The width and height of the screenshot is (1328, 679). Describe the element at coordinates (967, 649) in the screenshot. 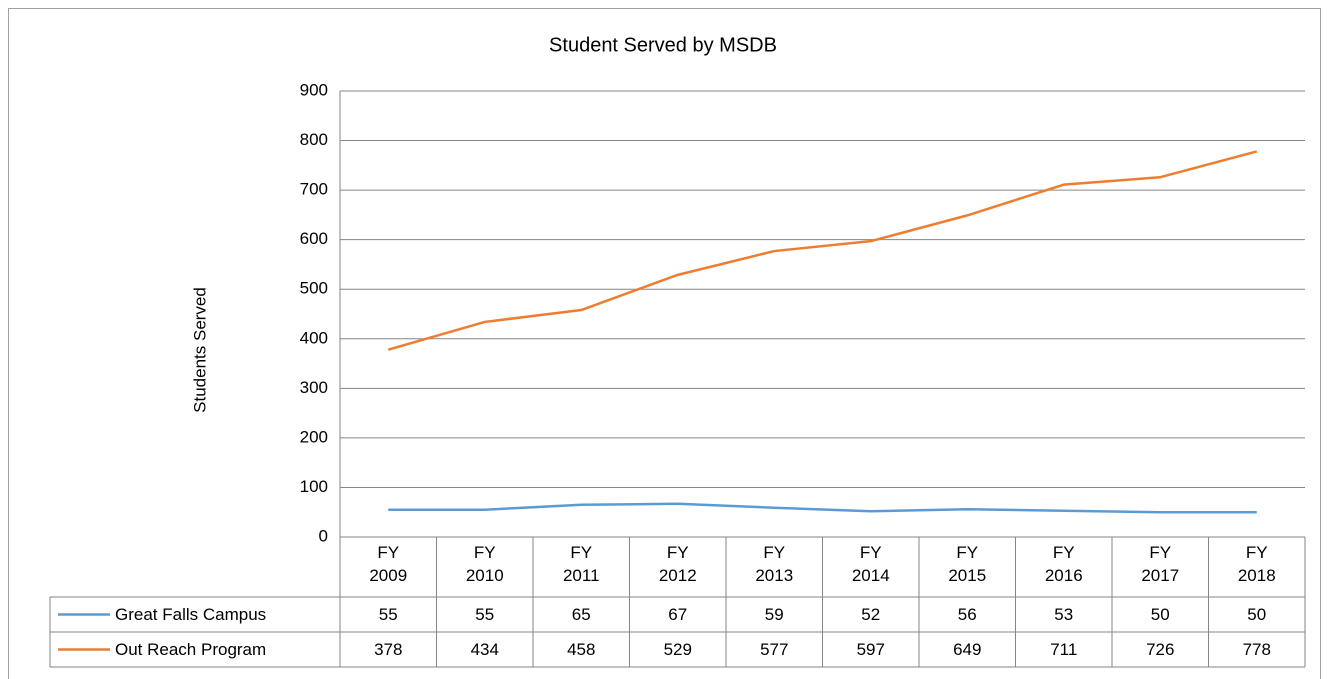

I see `table-value: 649` at that location.